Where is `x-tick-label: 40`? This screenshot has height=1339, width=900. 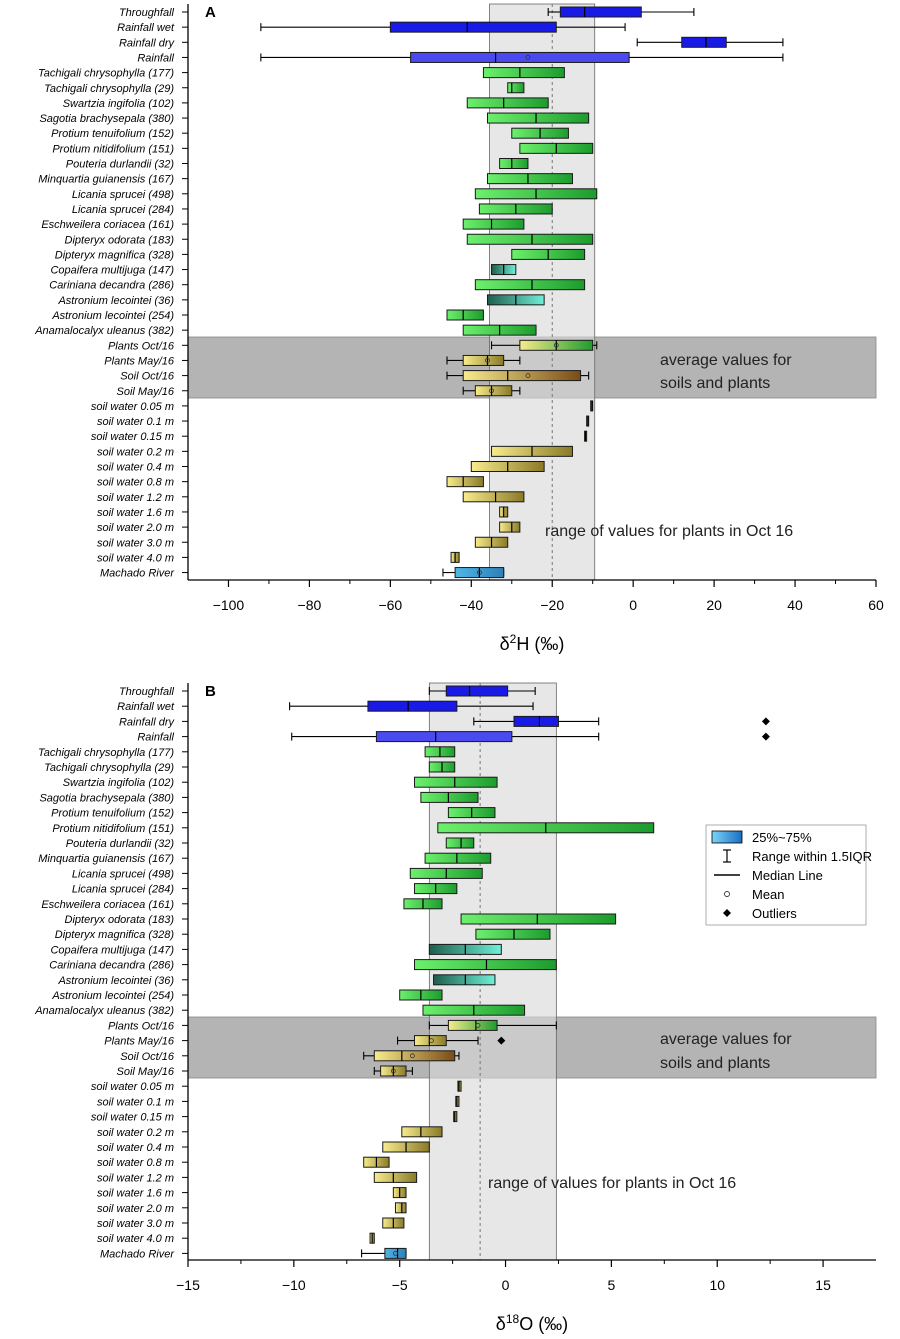
x-tick-label: 40 is located at coordinates (795, 605).